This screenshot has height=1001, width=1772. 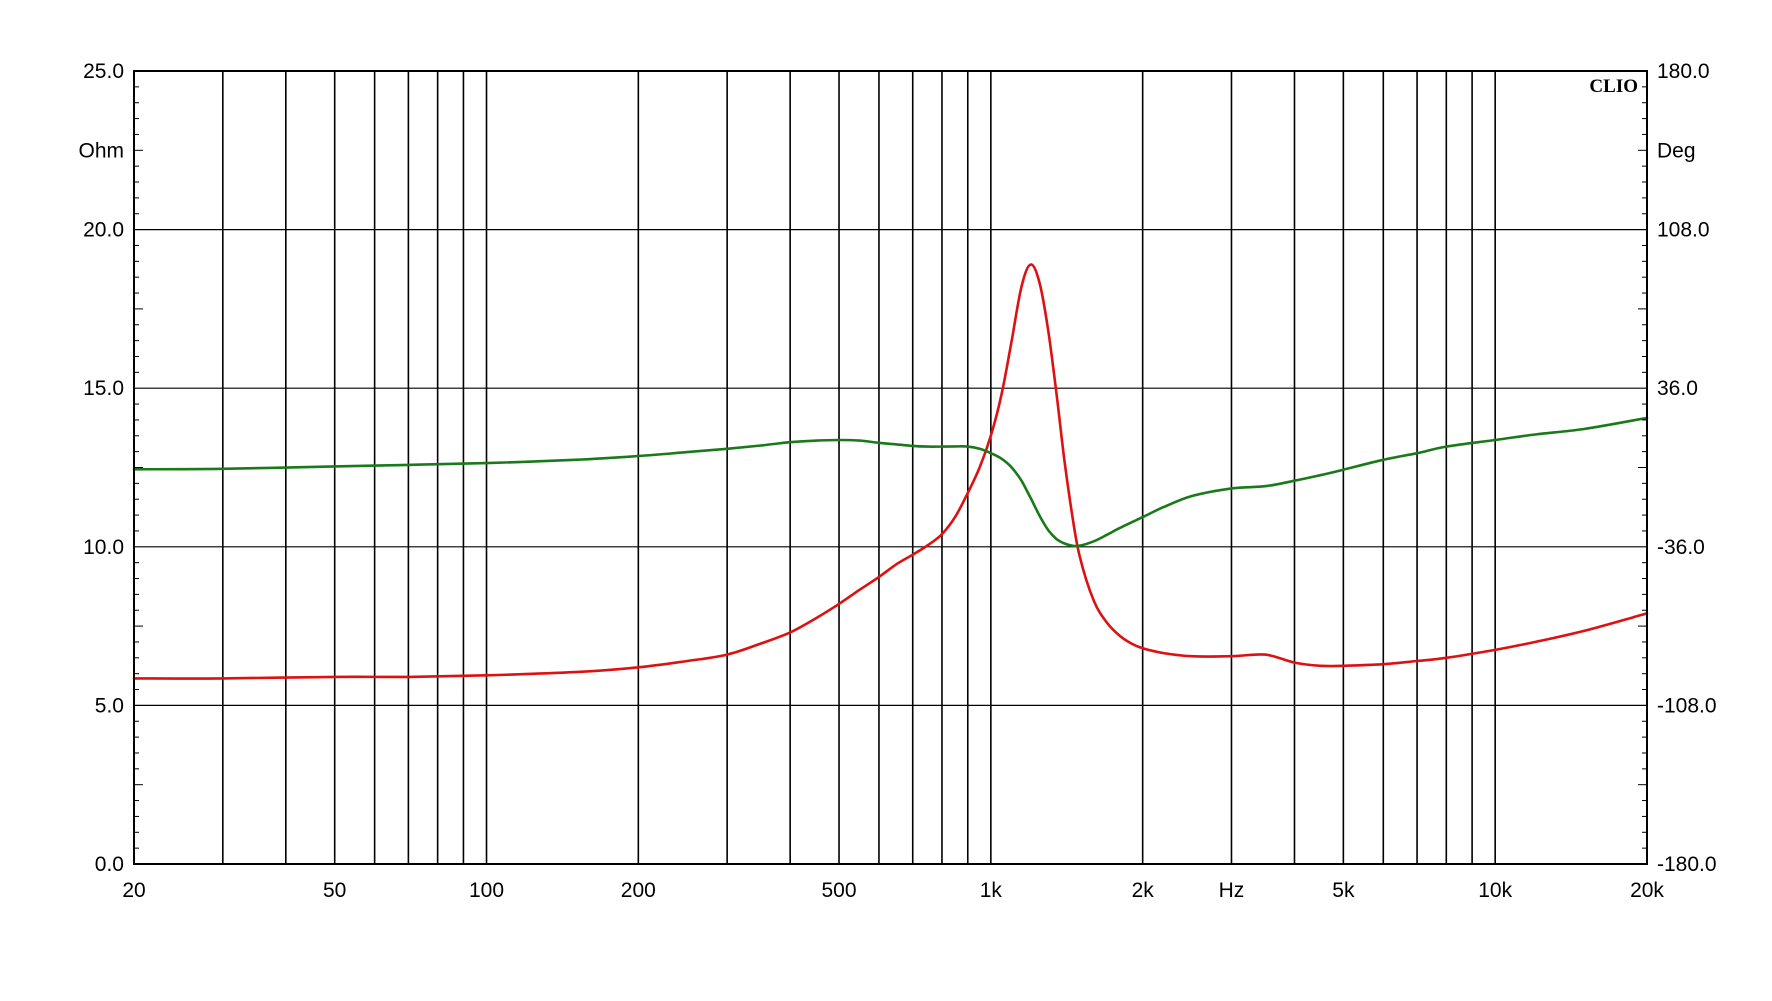 I want to click on y-left-tick-label: 25.0, so click(x=103, y=71).